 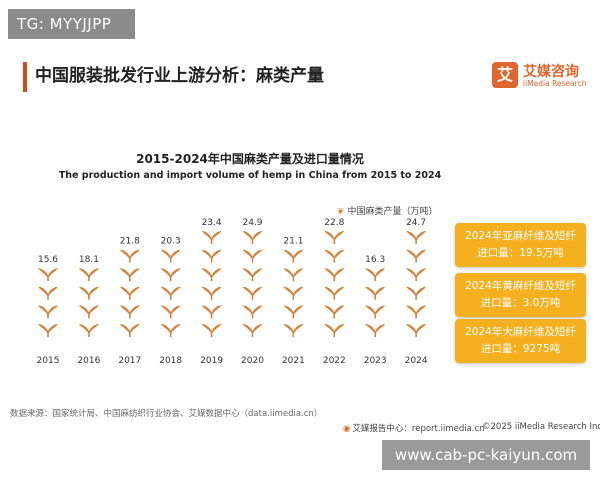 What do you see at coordinates (25, 77) in the screenshot?
I see `title-accent-bar` at bounding box center [25, 77].